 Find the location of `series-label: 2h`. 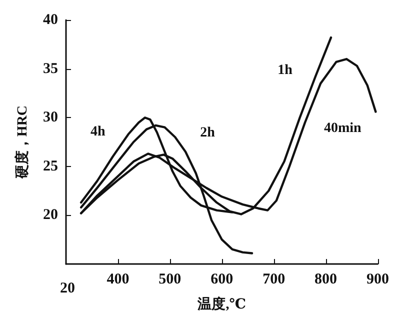

series-label: 2h is located at coordinates (208, 133).